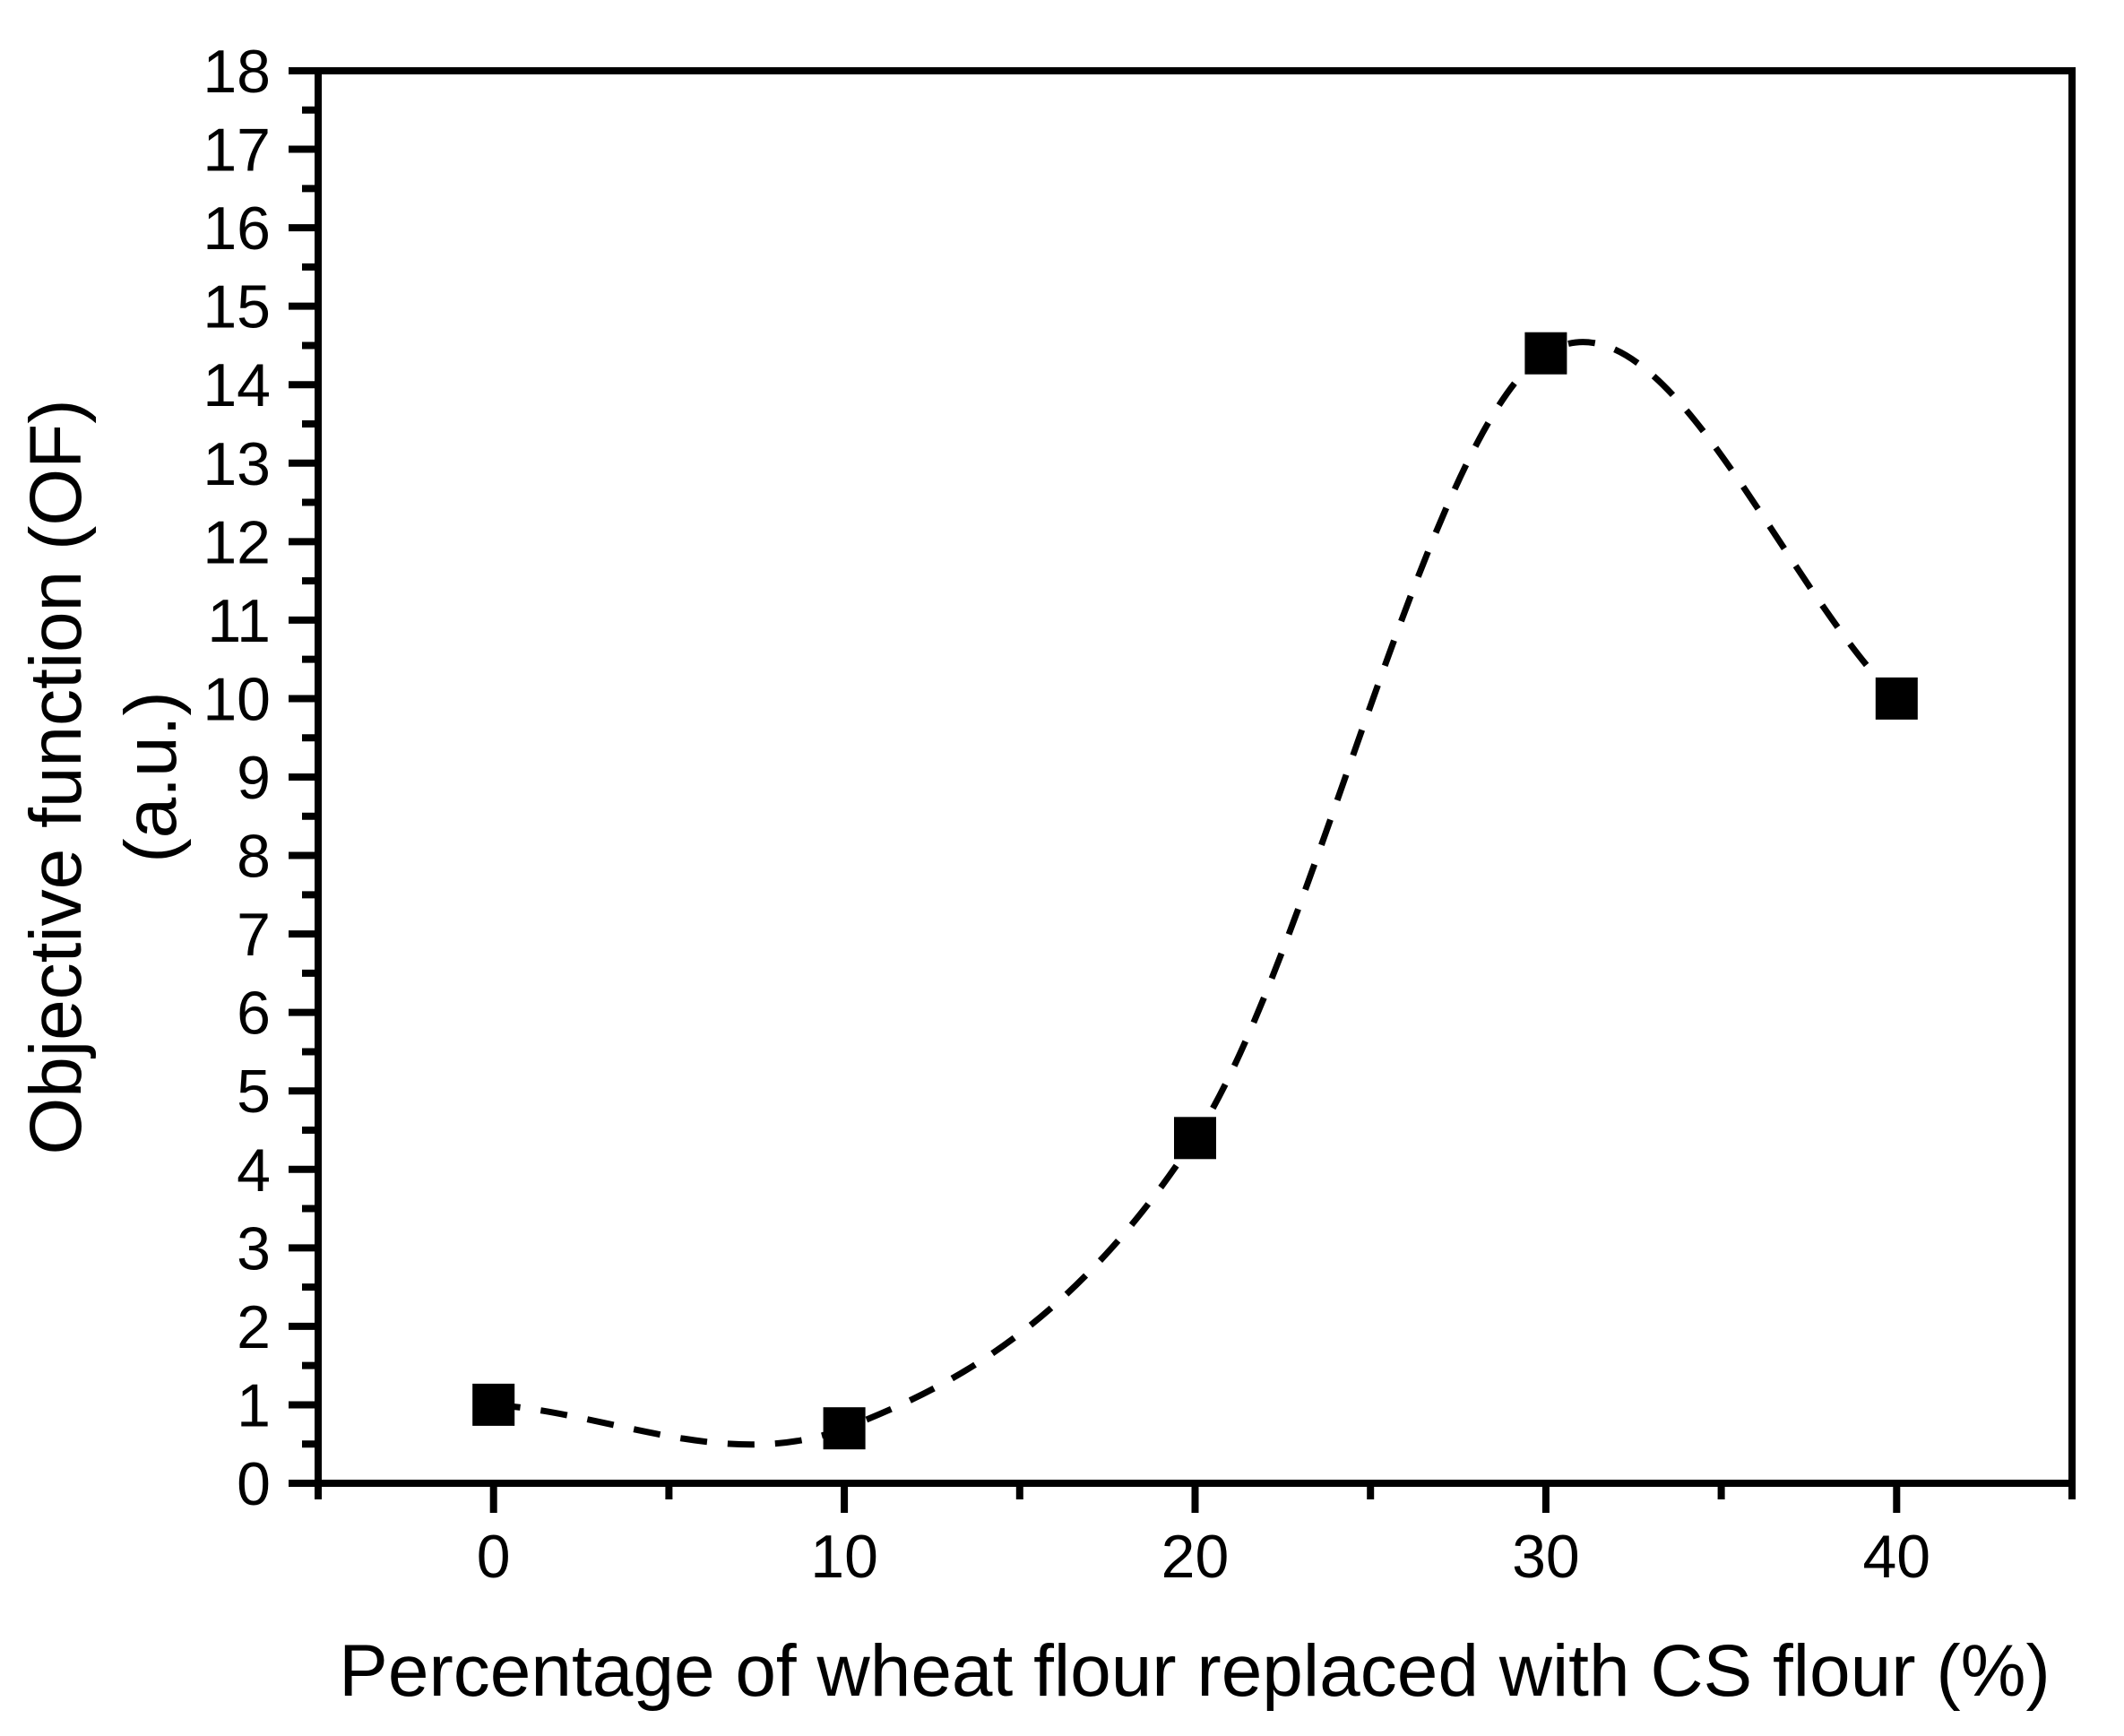  What do you see at coordinates (237, 307) in the screenshot?
I see `y-tick-label: 15` at bounding box center [237, 307].